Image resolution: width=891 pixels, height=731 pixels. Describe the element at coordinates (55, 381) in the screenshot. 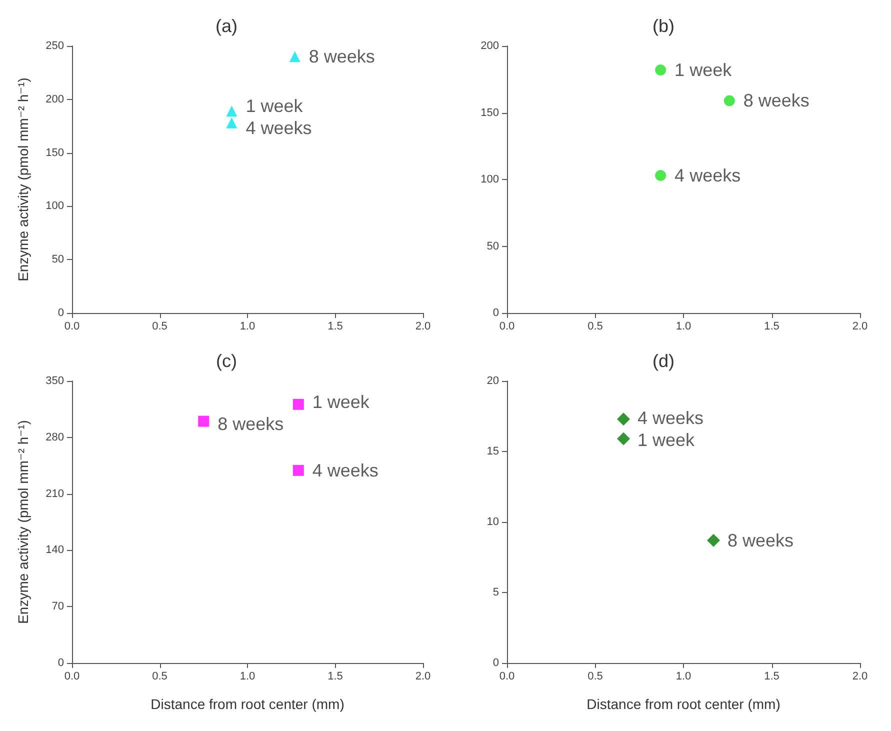

I see `y-tick-label: 350` at that location.